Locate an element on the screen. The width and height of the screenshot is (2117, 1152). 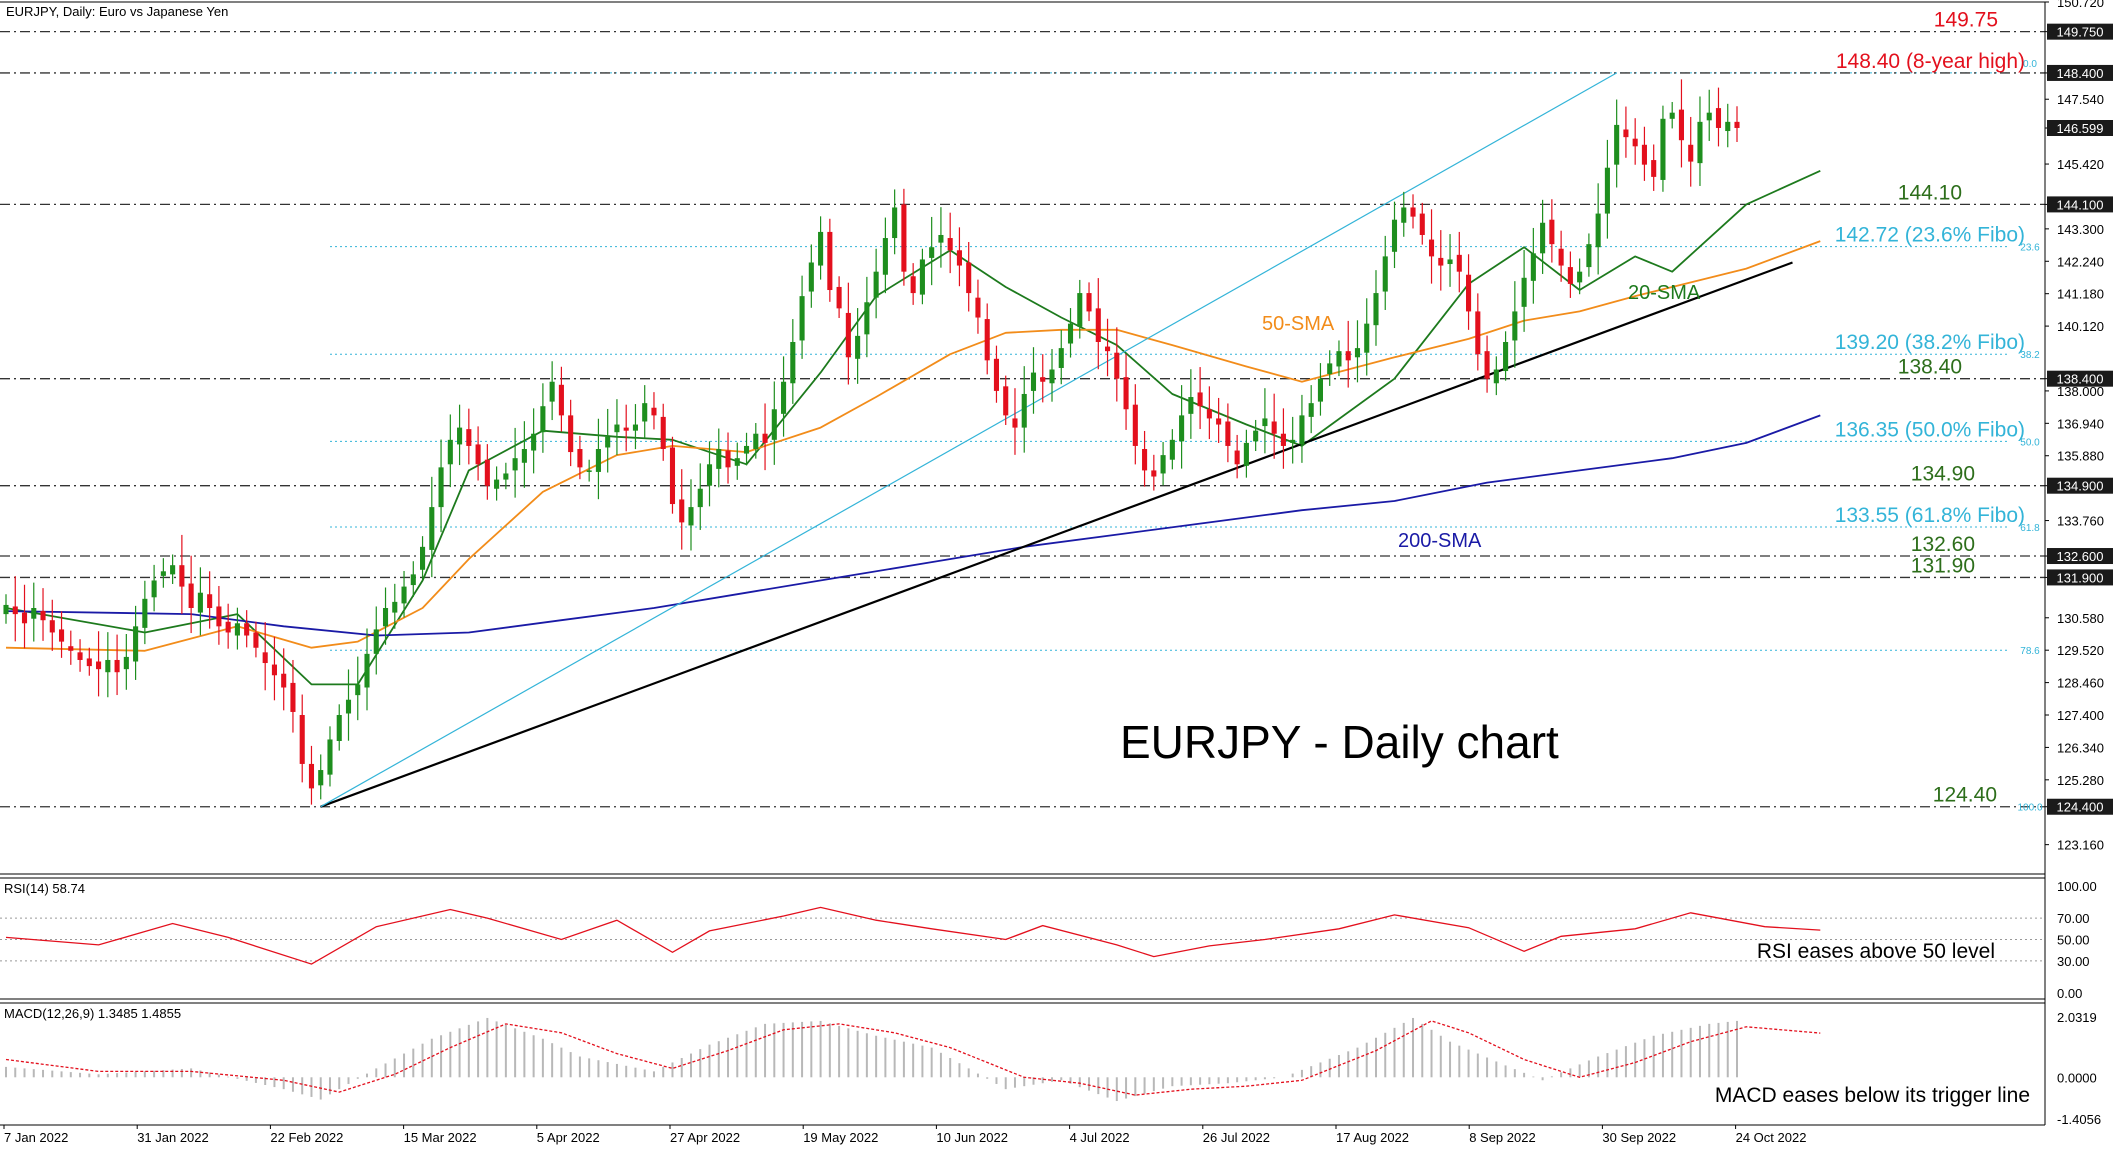
y-tick-label-20: 129.520 is located at coordinates (2080, 650).